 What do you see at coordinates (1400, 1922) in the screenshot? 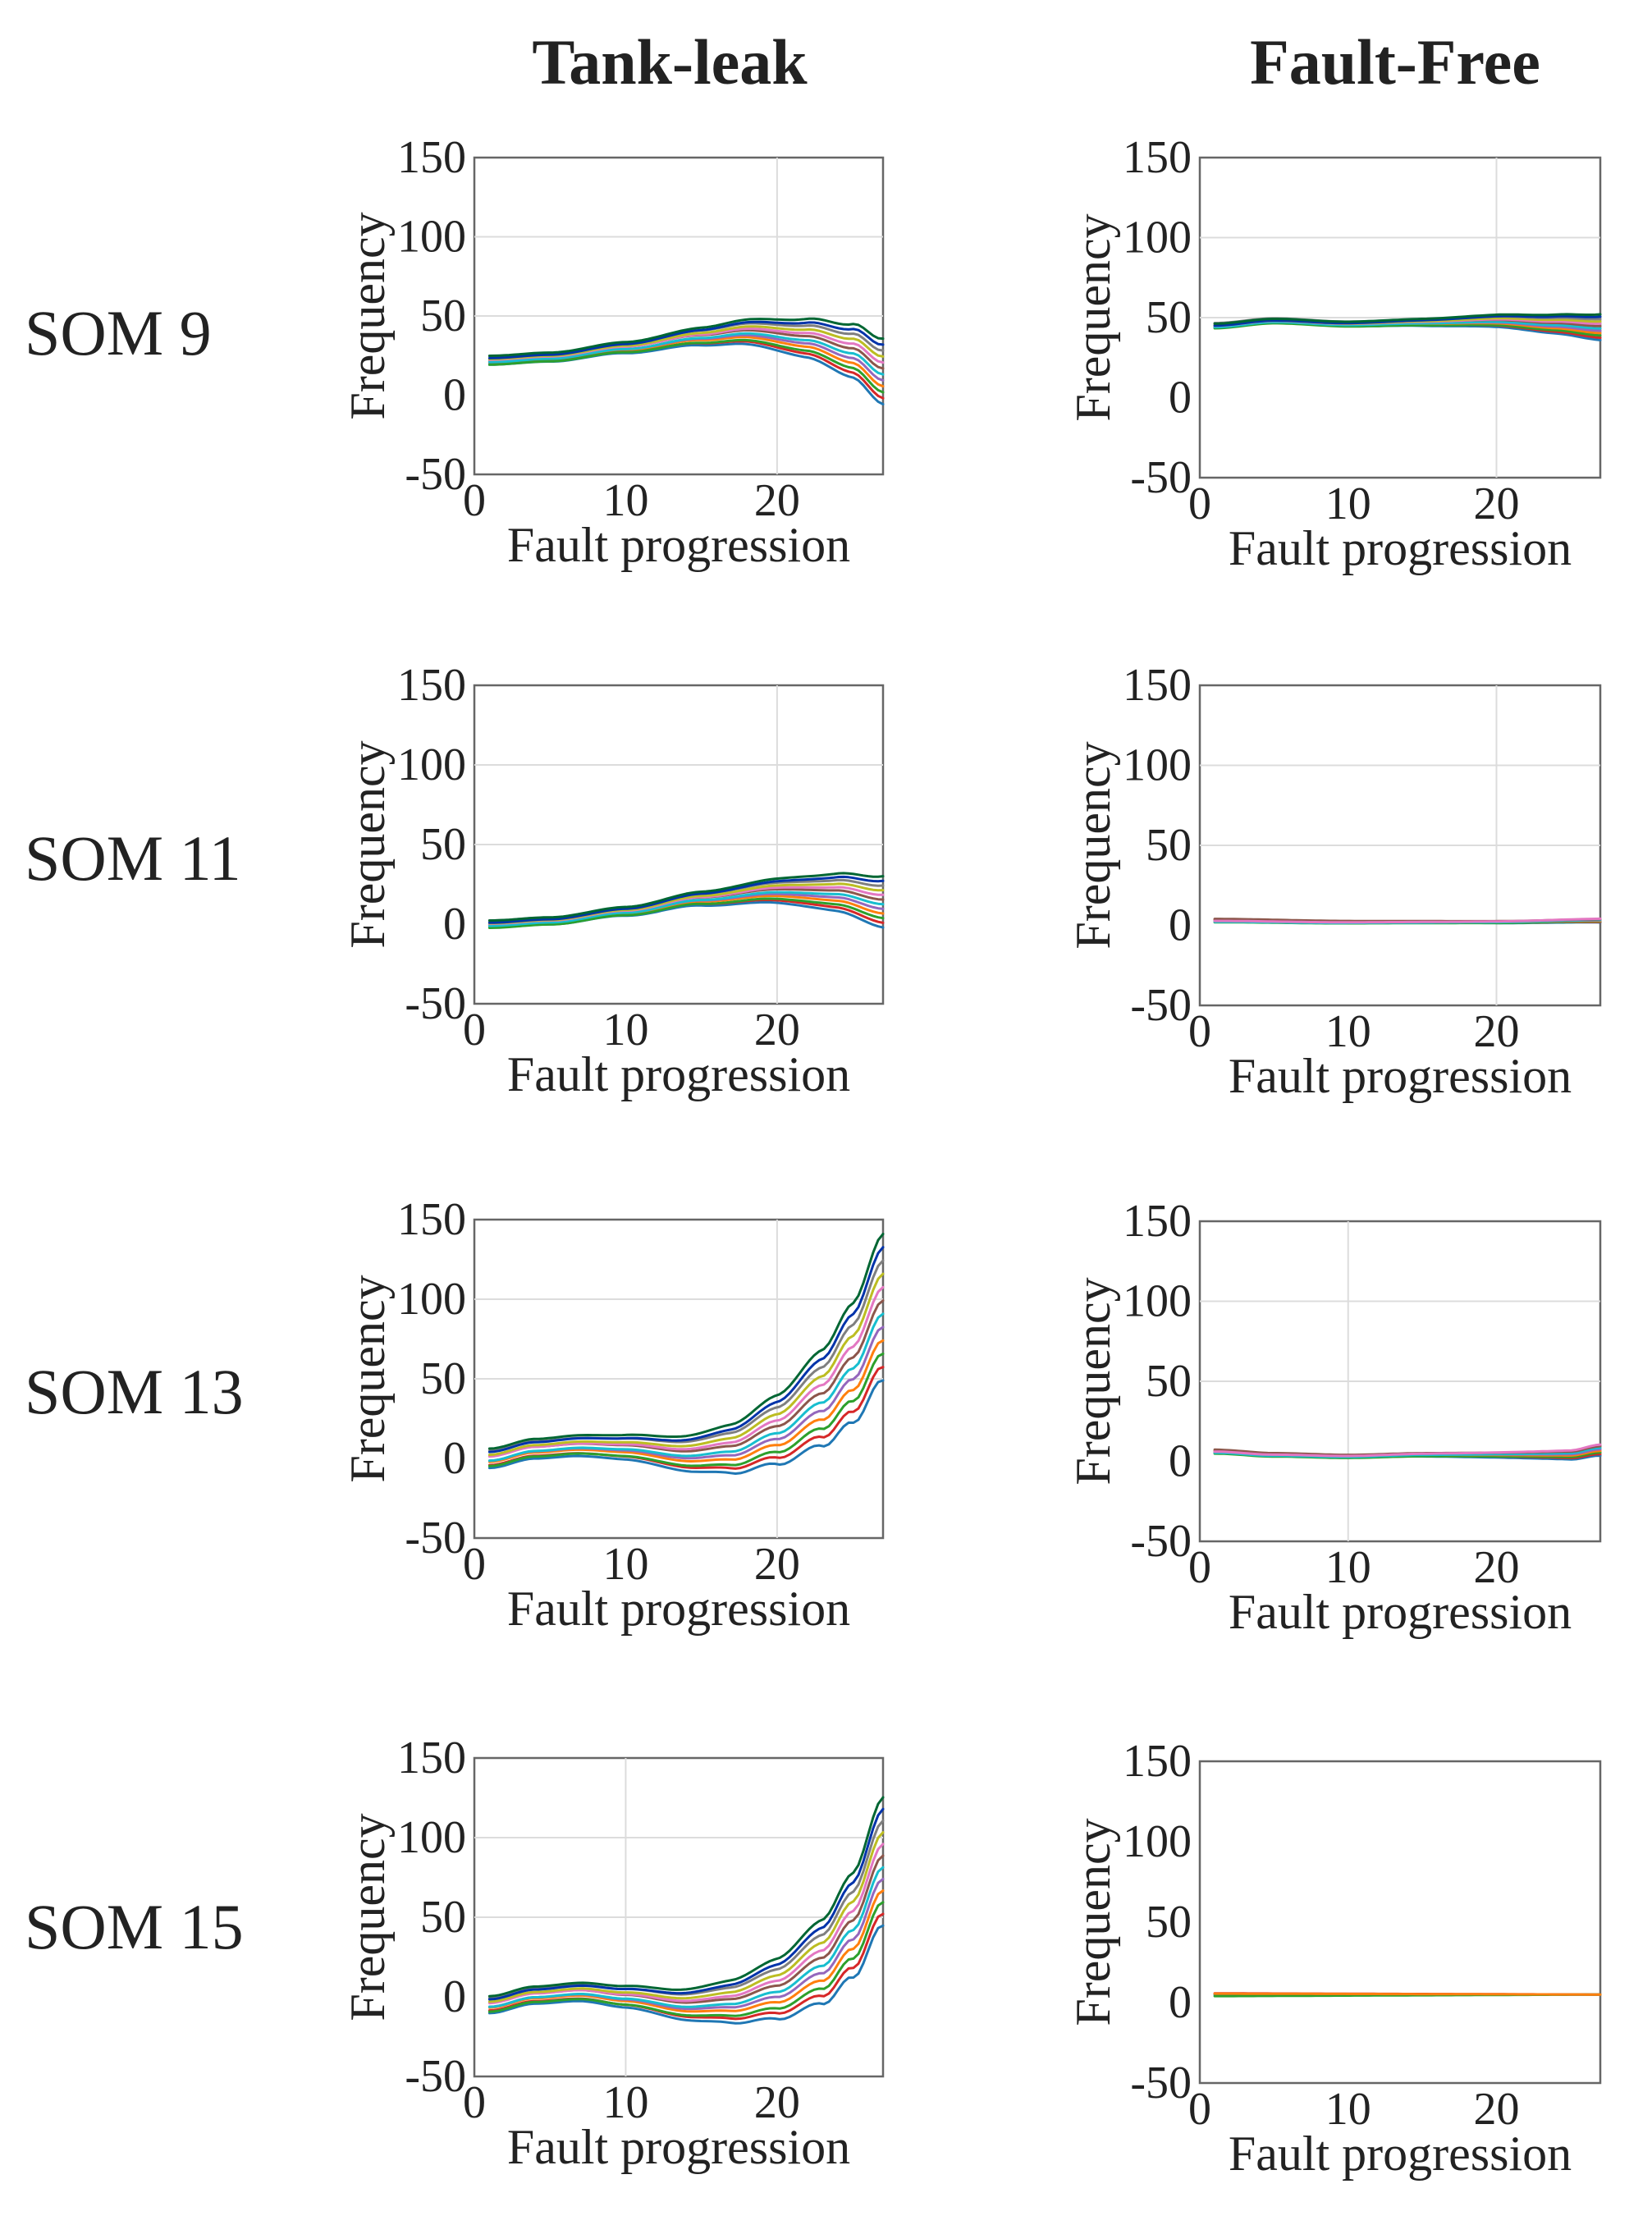
I see `plot-frame` at bounding box center [1400, 1922].